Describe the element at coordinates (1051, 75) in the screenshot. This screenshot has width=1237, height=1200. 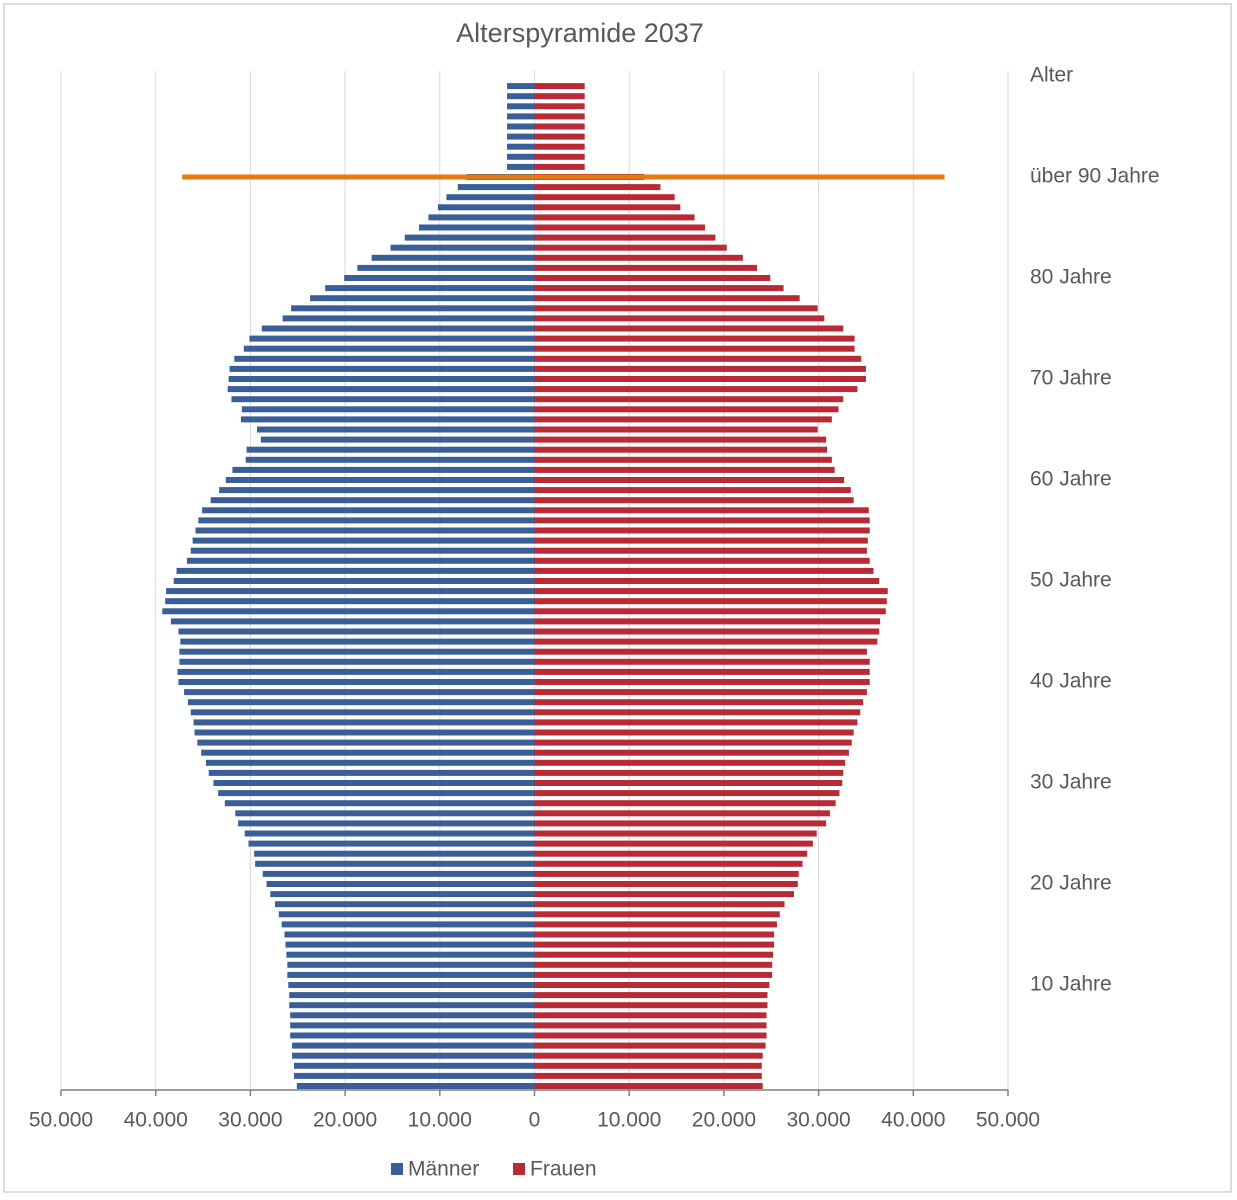
I see `y-axis-title: Alter` at that location.